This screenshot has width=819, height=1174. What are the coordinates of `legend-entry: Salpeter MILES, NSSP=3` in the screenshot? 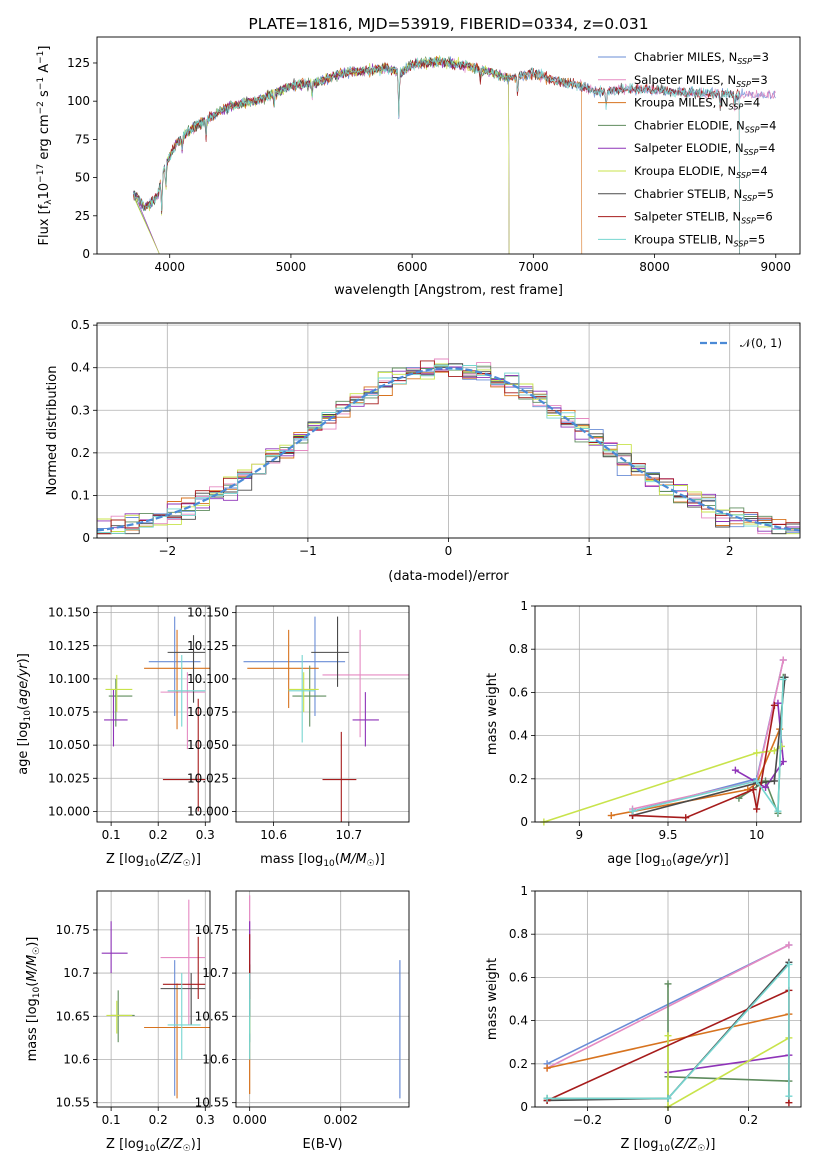 It's located at (701, 81).